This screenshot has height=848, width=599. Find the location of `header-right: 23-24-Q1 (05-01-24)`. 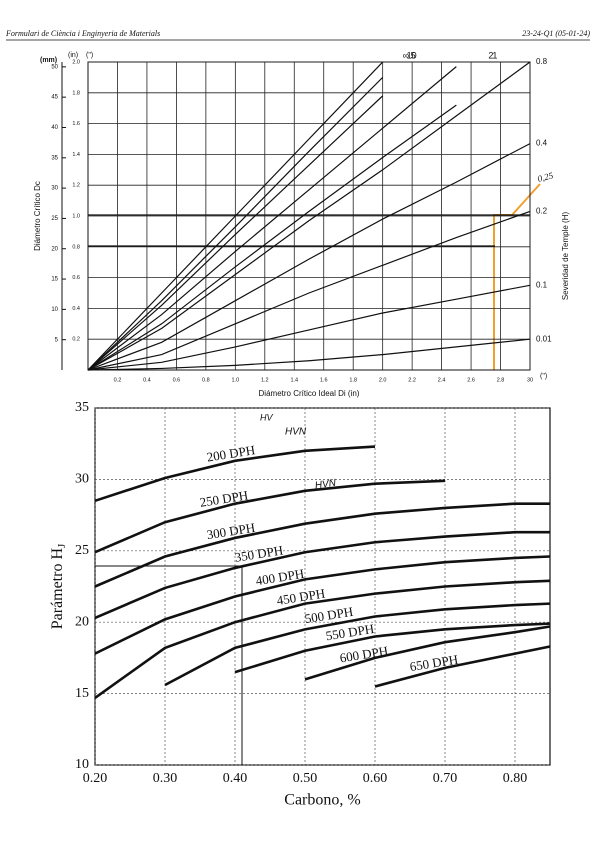

header-right: 23-24-Q1 (05-01-24) is located at coordinates (556, 33).